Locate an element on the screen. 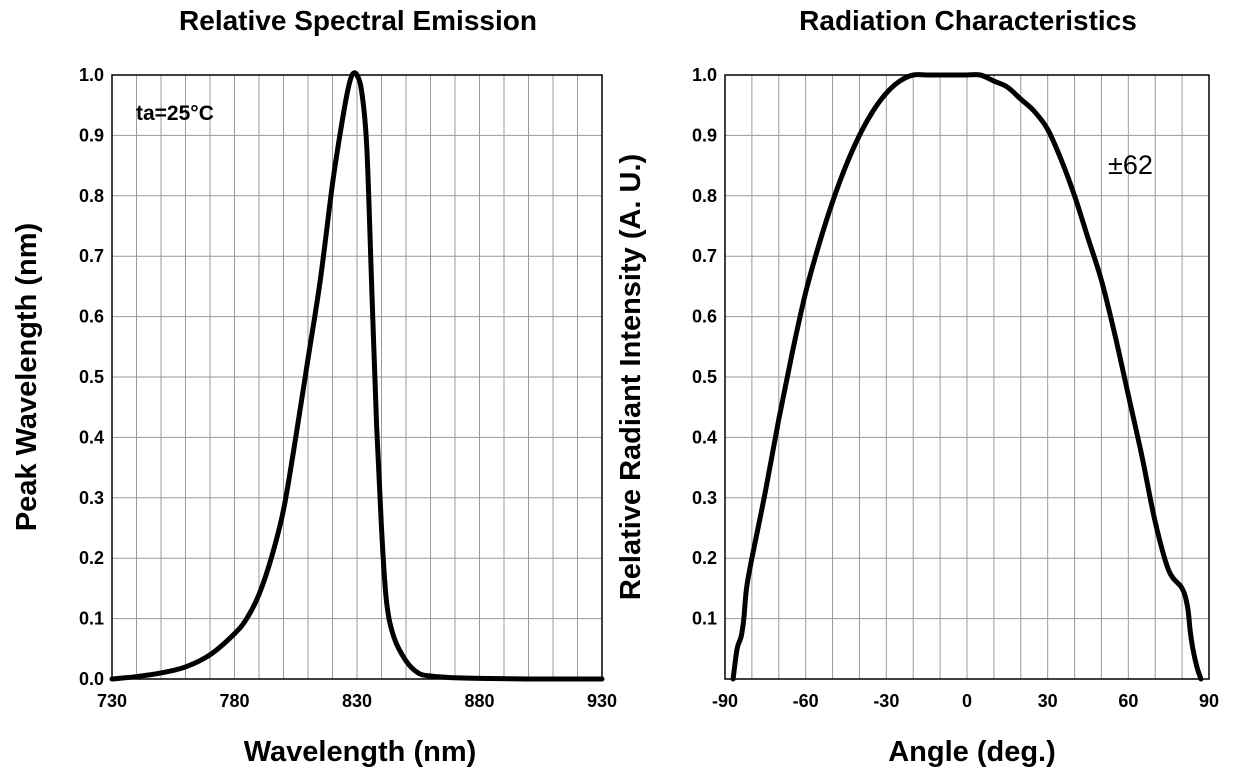  x-tick-label: 60 is located at coordinates (1128, 701).